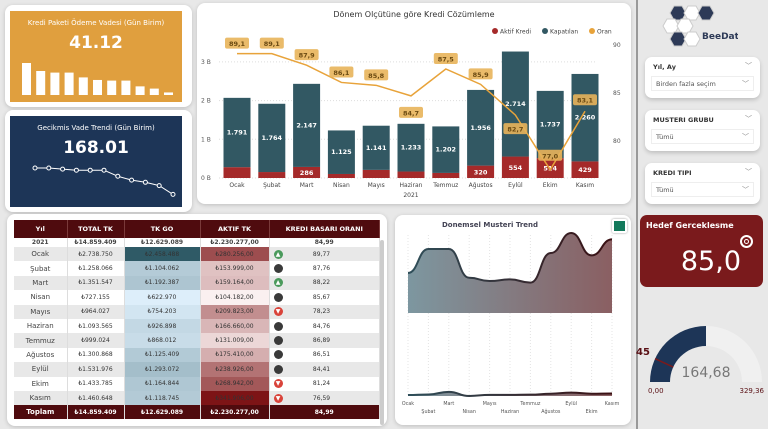 The width and height of the screenshot is (768, 429). Describe the element at coordinates (701, 26) in the screenshot. I see `beedata-logo: BeeData` at that location.